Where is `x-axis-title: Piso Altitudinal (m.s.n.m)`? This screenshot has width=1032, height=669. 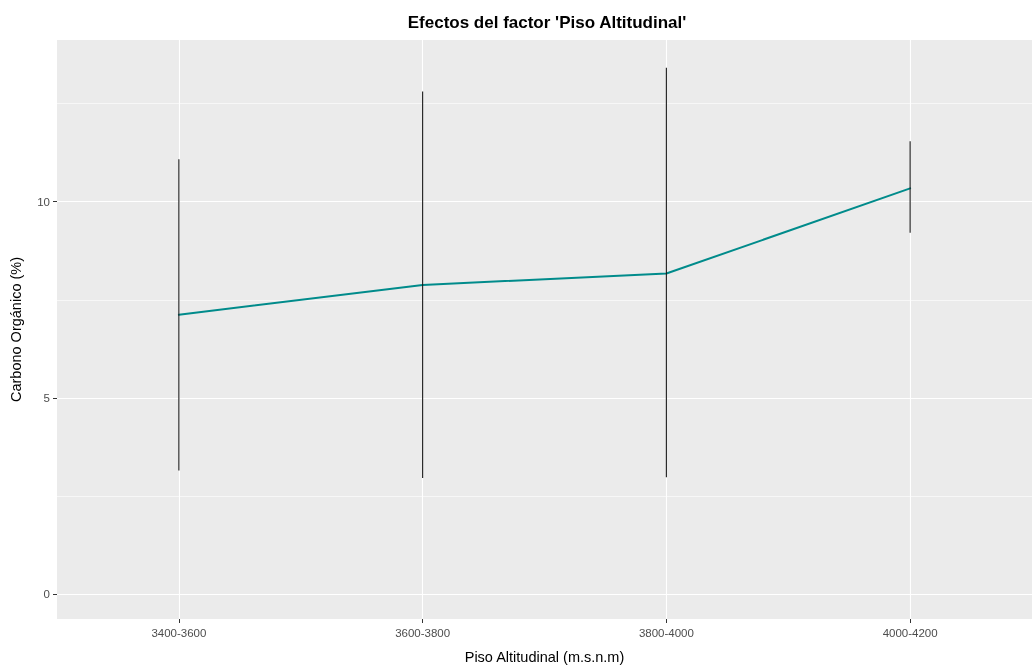 x-axis-title: Piso Altitudinal (m.s.n.m) is located at coordinates (544, 656).